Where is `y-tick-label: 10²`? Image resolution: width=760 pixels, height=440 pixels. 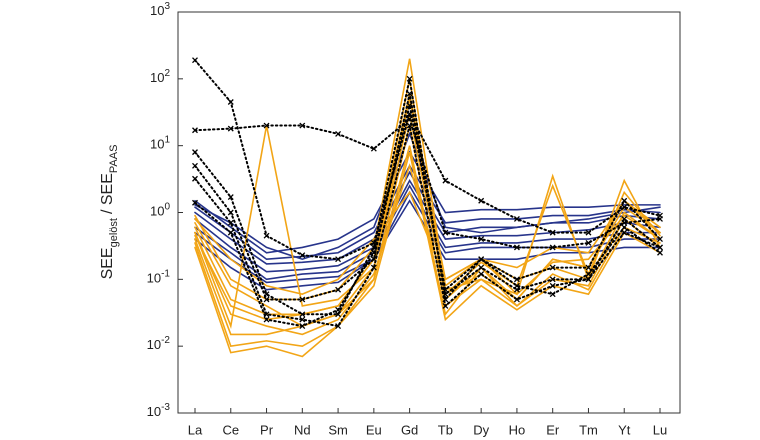
y-tick-label: 10² is located at coordinates (160, 76).